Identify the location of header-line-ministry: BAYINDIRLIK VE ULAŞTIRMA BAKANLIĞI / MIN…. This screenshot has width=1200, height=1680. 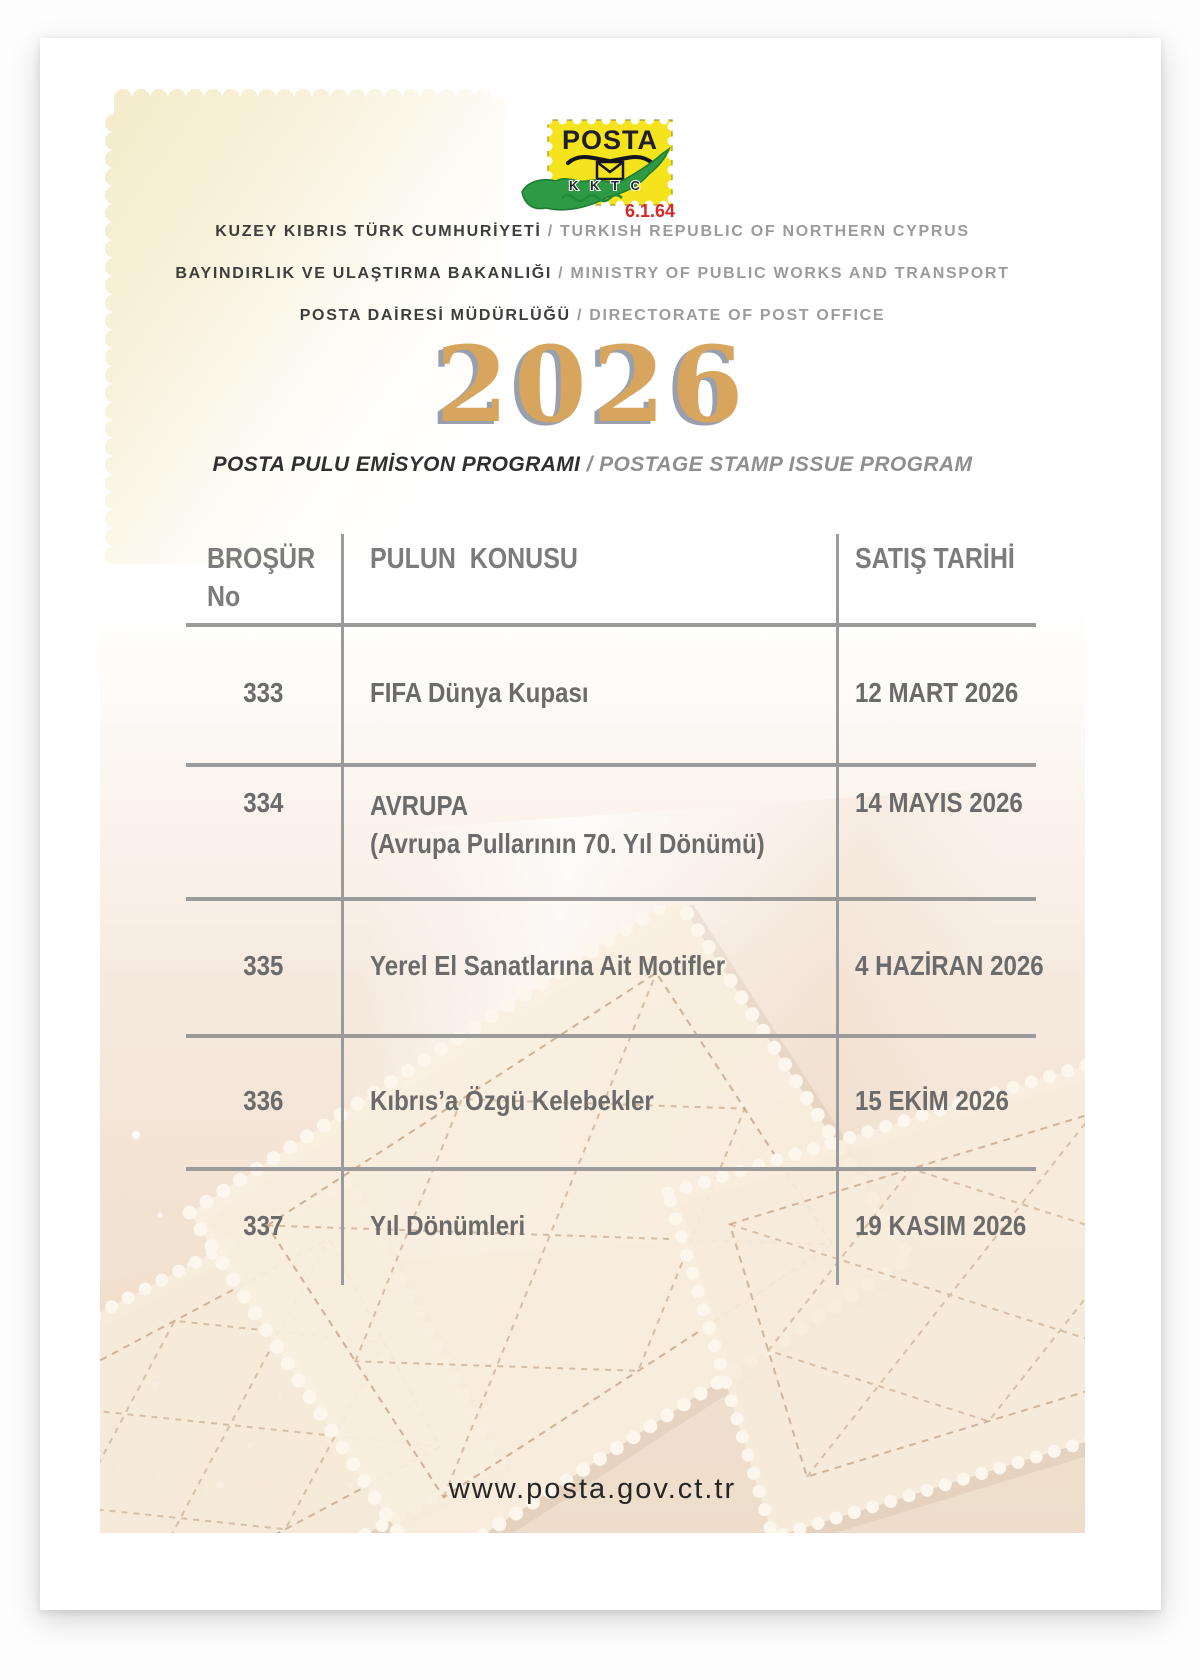
(592, 274).